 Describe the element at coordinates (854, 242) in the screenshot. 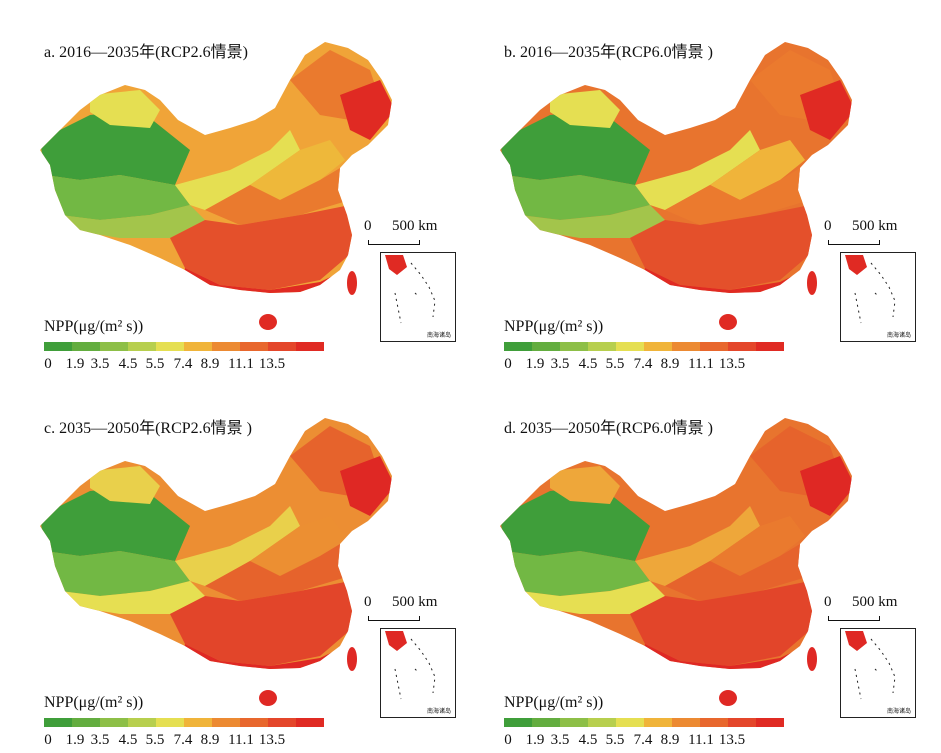

I see `scale-line` at that location.